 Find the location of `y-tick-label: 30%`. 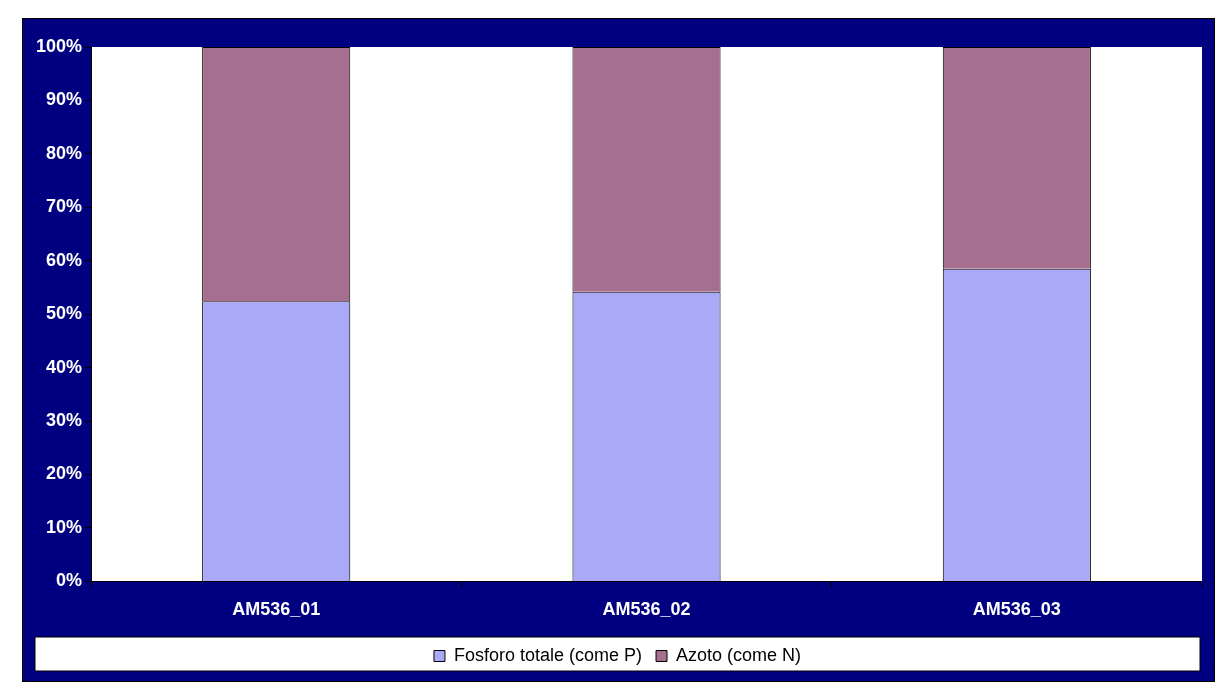

y-tick-label: 30% is located at coordinates (64, 420).